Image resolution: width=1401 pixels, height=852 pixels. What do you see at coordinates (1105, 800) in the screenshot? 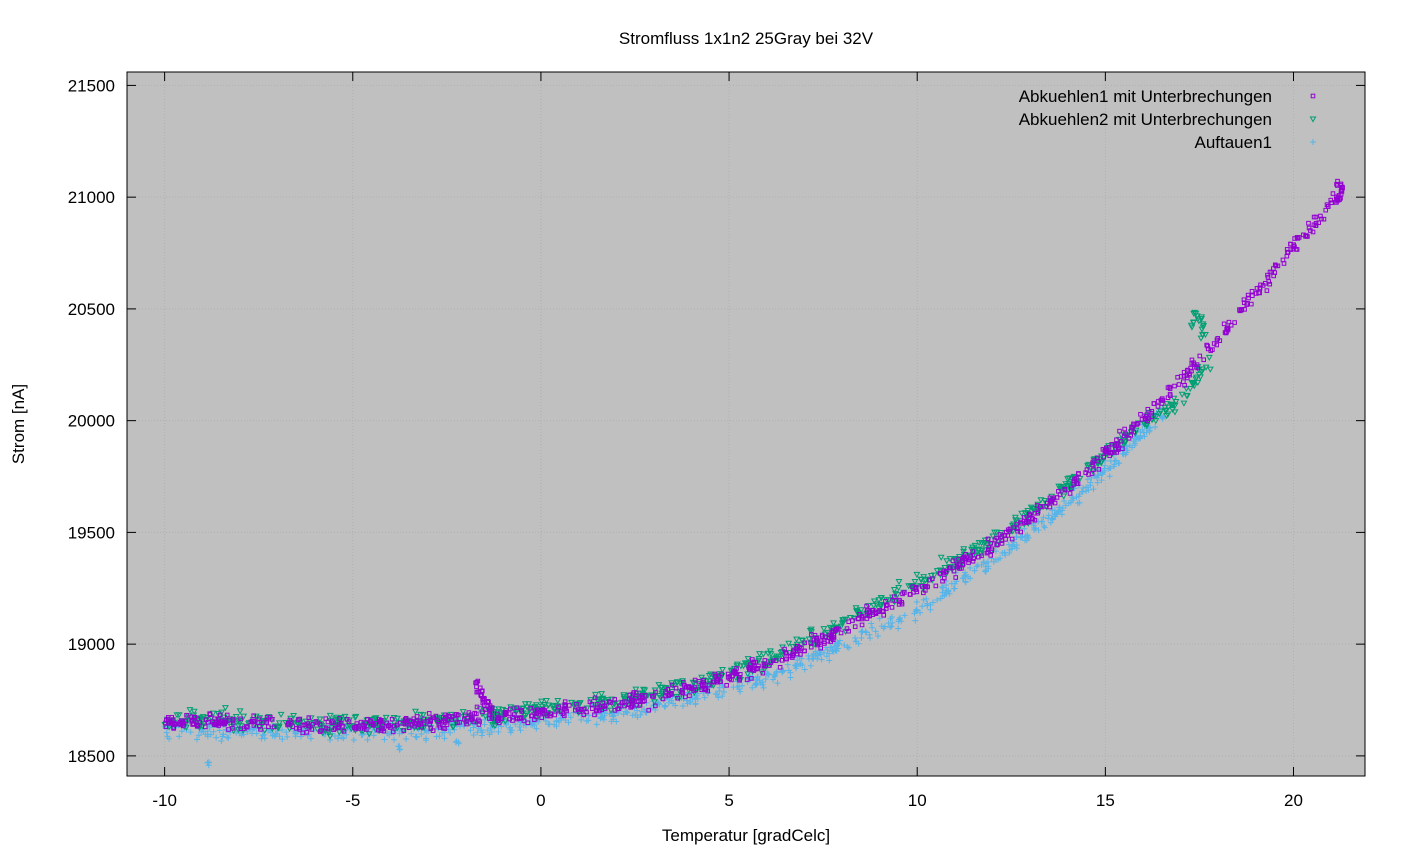
I see `x-tick-label: 15` at bounding box center [1105, 800].